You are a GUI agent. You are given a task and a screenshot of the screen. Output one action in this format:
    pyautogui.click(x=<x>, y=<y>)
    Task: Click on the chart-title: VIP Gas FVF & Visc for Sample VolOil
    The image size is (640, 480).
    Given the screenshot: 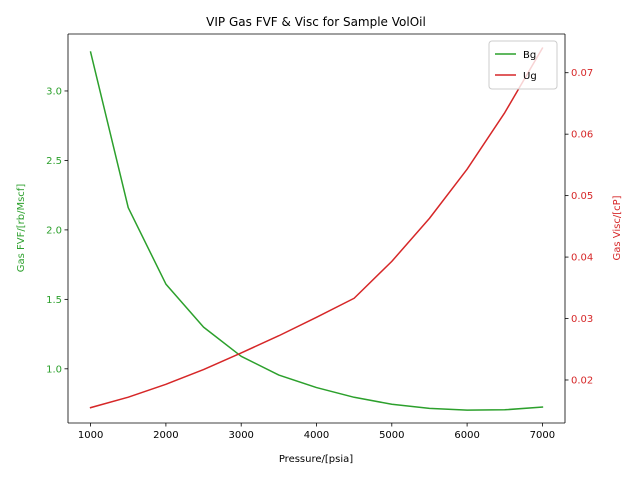 What is the action you would take?
    pyautogui.click(x=316, y=22)
    